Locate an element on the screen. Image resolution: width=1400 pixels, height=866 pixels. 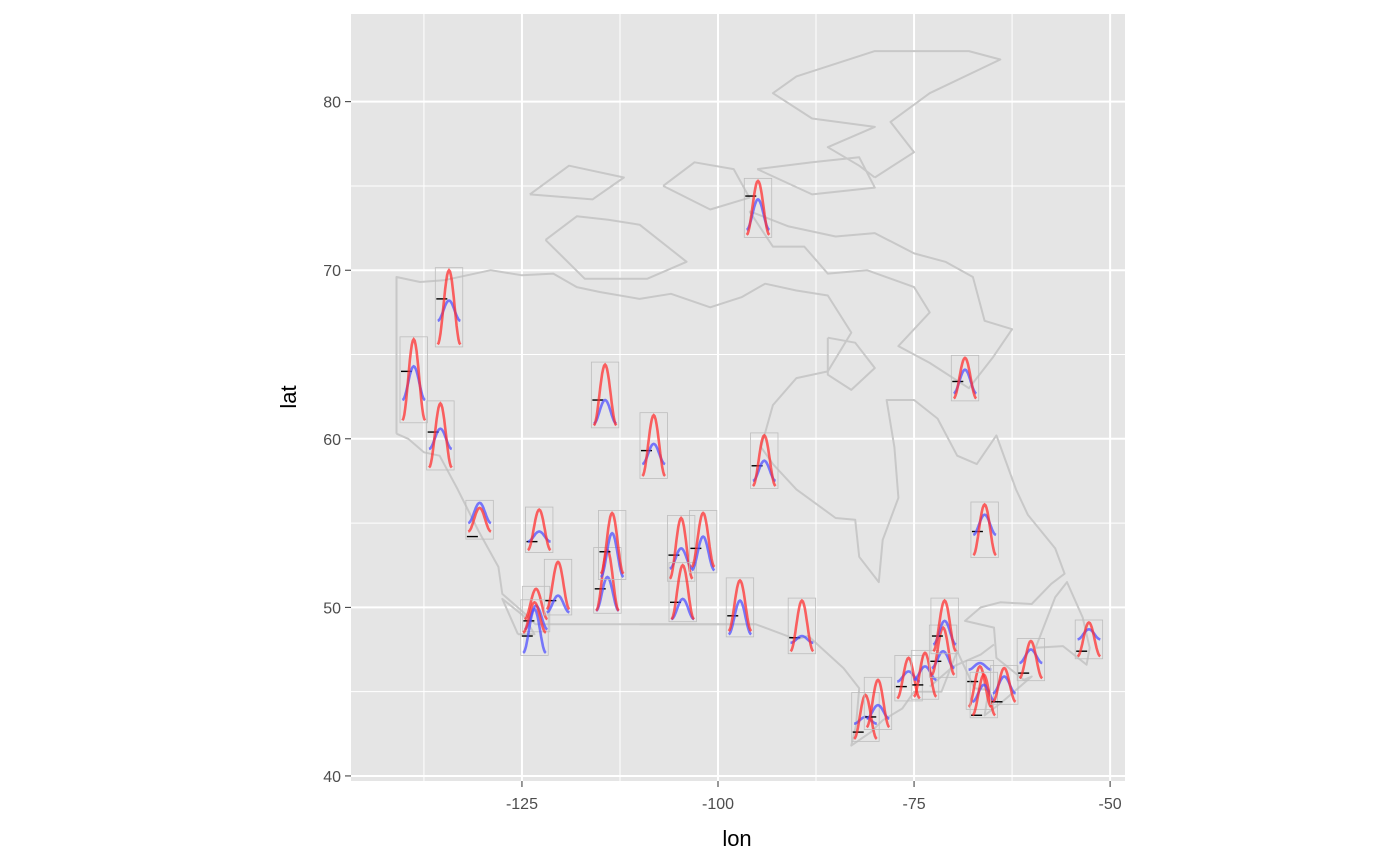
x-tick-label: -125 is located at coordinates (522, 804).